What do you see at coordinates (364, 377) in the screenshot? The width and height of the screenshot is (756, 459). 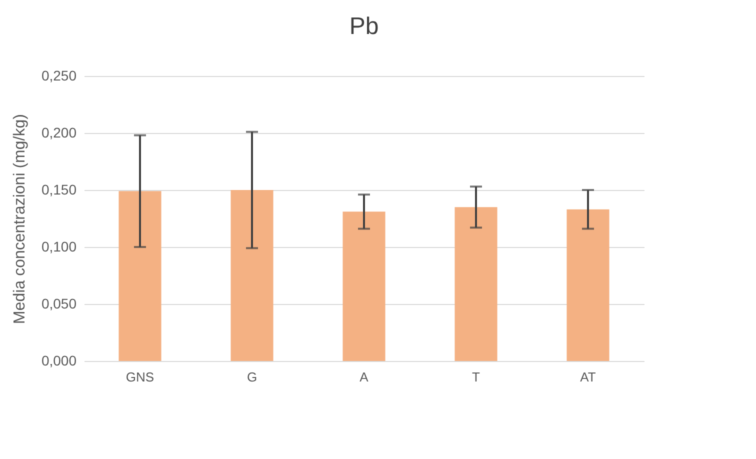 I see `x-tick-label: A` at bounding box center [364, 377].